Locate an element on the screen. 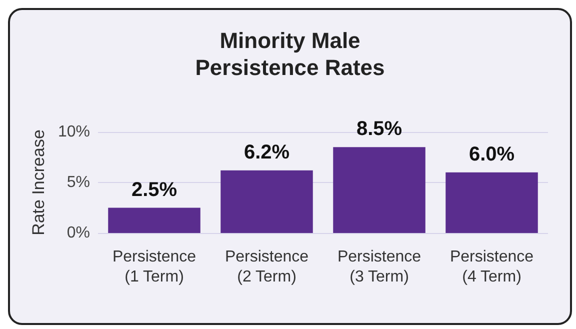 This screenshot has width=576, height=329. y-axis-title: Rate Increase is located at coordinates (38, 183).